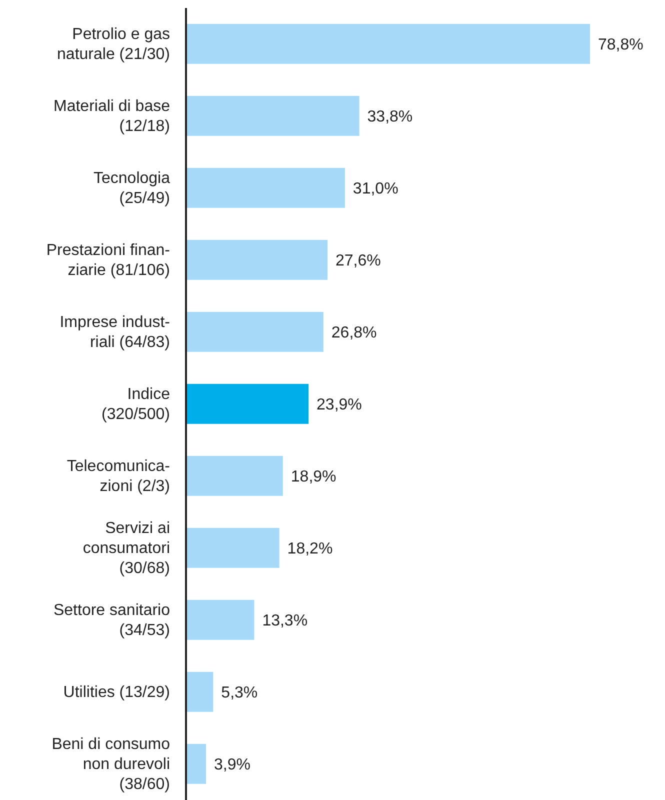  I want to click on y-tick-label: Indice (320/500), so click(136, 404).